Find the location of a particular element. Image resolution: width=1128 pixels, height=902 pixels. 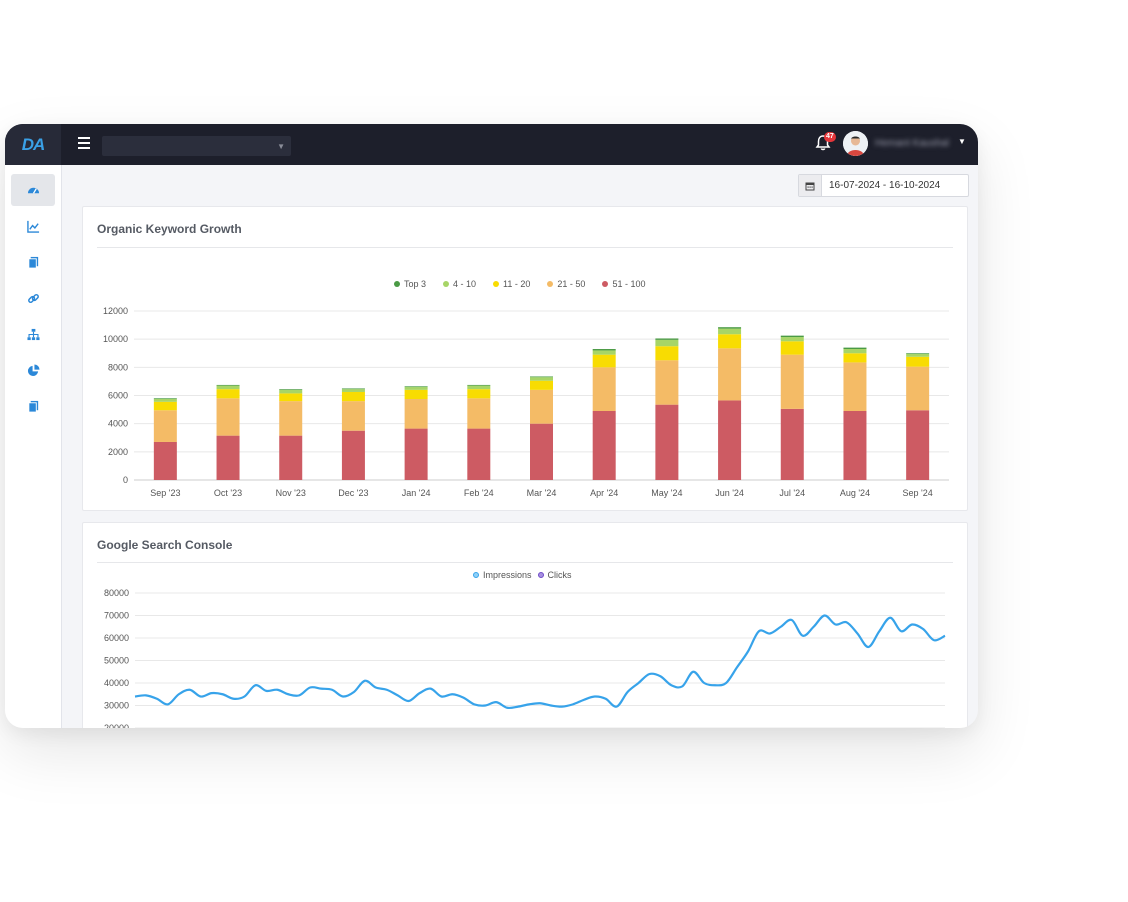

impressions-series-line is located at coordinates (540, 662).